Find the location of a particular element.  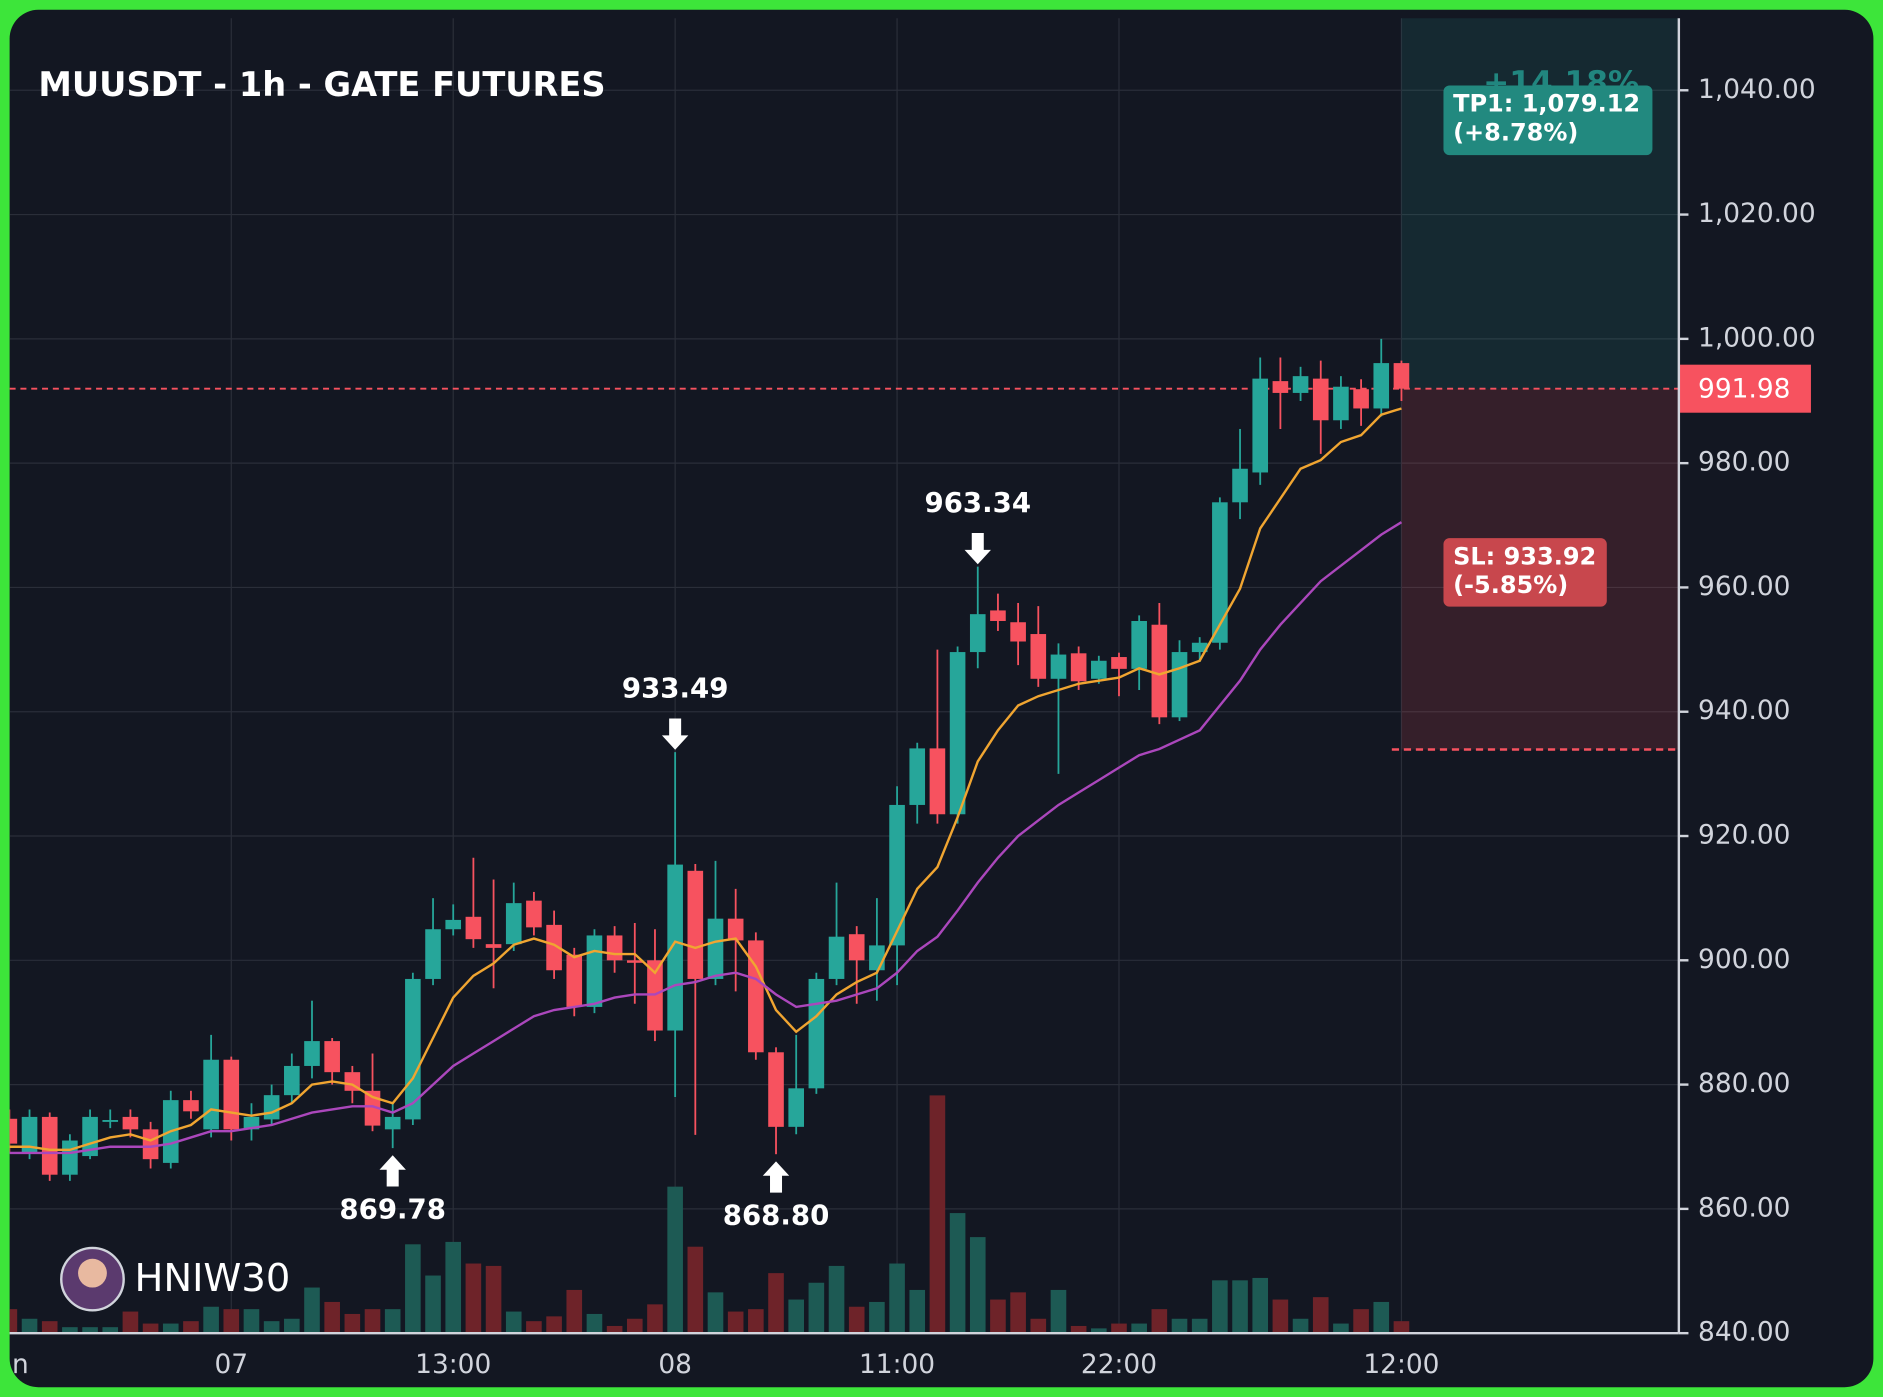

y-tick-label: 980.00 is located at coordinates (1744, 462).